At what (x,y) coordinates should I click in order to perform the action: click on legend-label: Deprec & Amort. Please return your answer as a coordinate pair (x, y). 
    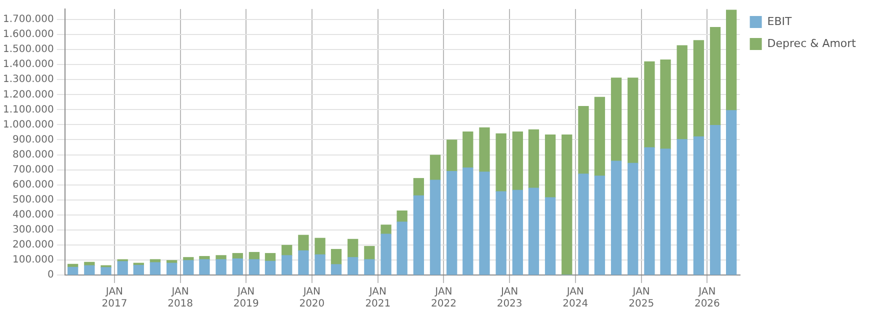
    Looking at the image, I should click on (812, 43).